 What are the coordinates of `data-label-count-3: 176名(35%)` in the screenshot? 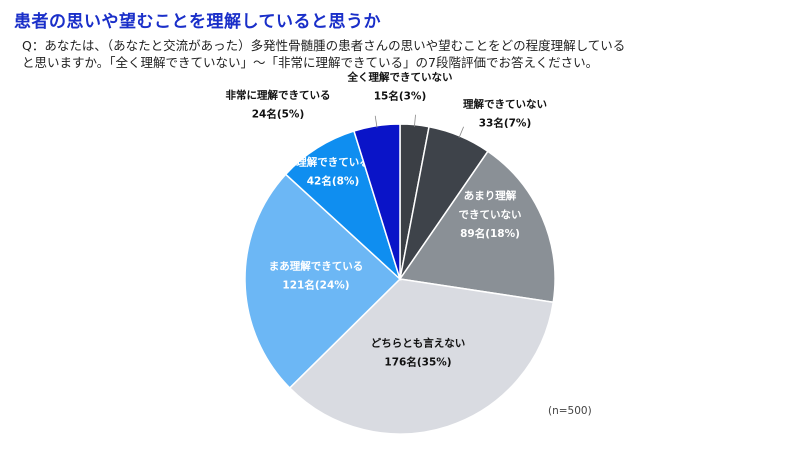 It's located at (417, 362).